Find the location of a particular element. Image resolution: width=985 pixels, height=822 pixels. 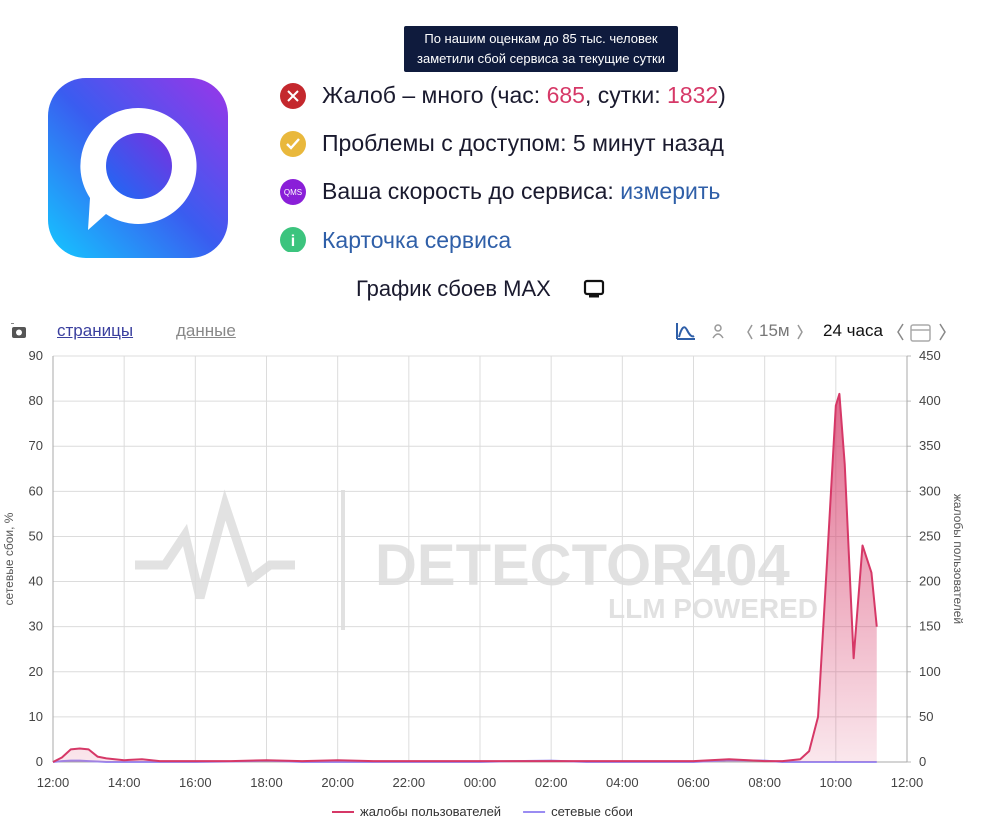

y-tick-label: 70 is located at coordinates (36, 445).